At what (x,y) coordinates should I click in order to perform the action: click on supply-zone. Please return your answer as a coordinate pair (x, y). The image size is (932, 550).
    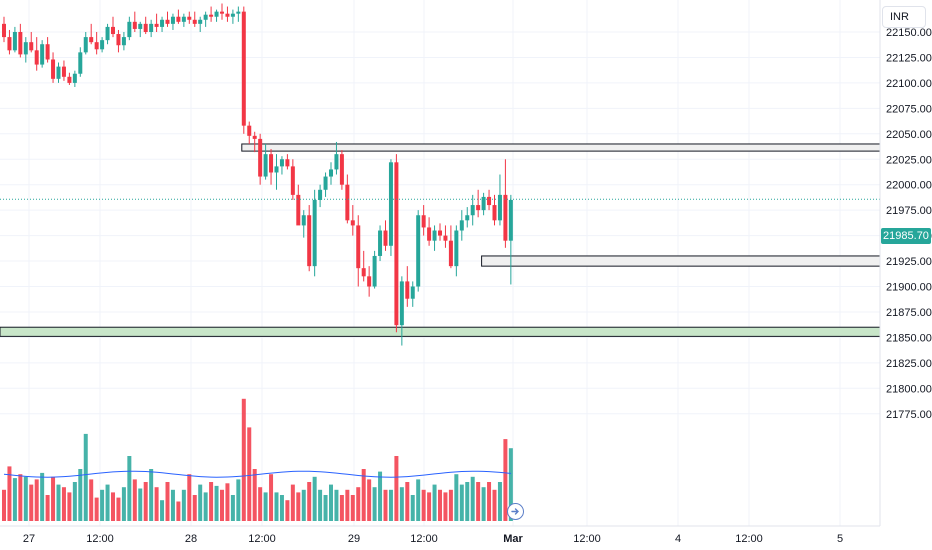
    Looking at the image, I should click on (681, 261).